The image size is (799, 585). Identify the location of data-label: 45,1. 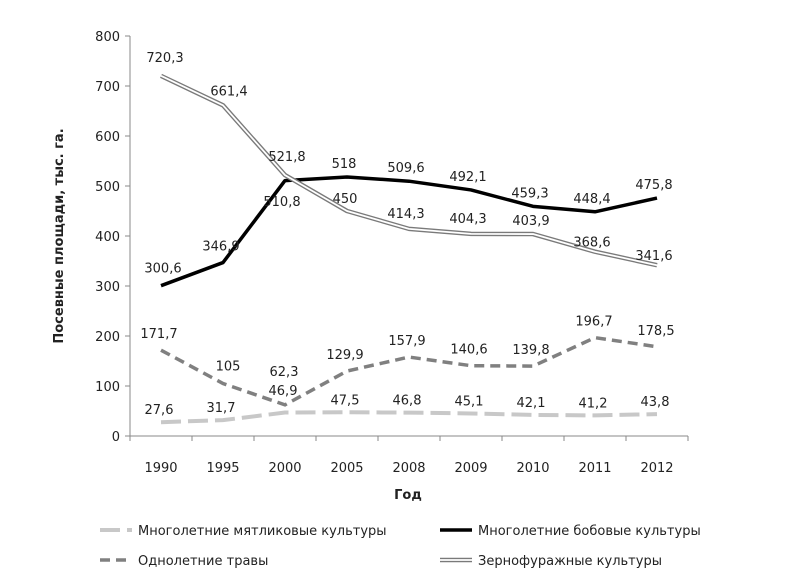
(469, 401).